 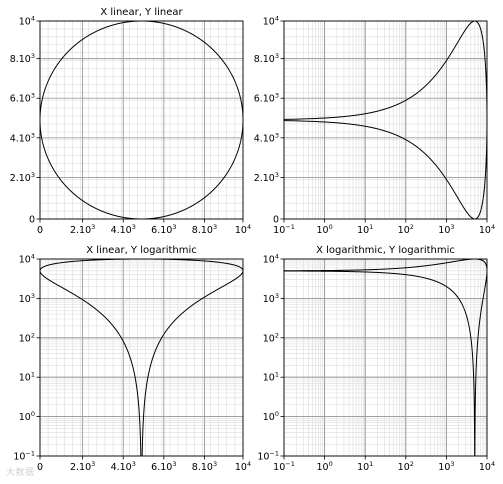 I want to click on watermark-logo: 大数据, so click(x=20, y=473).